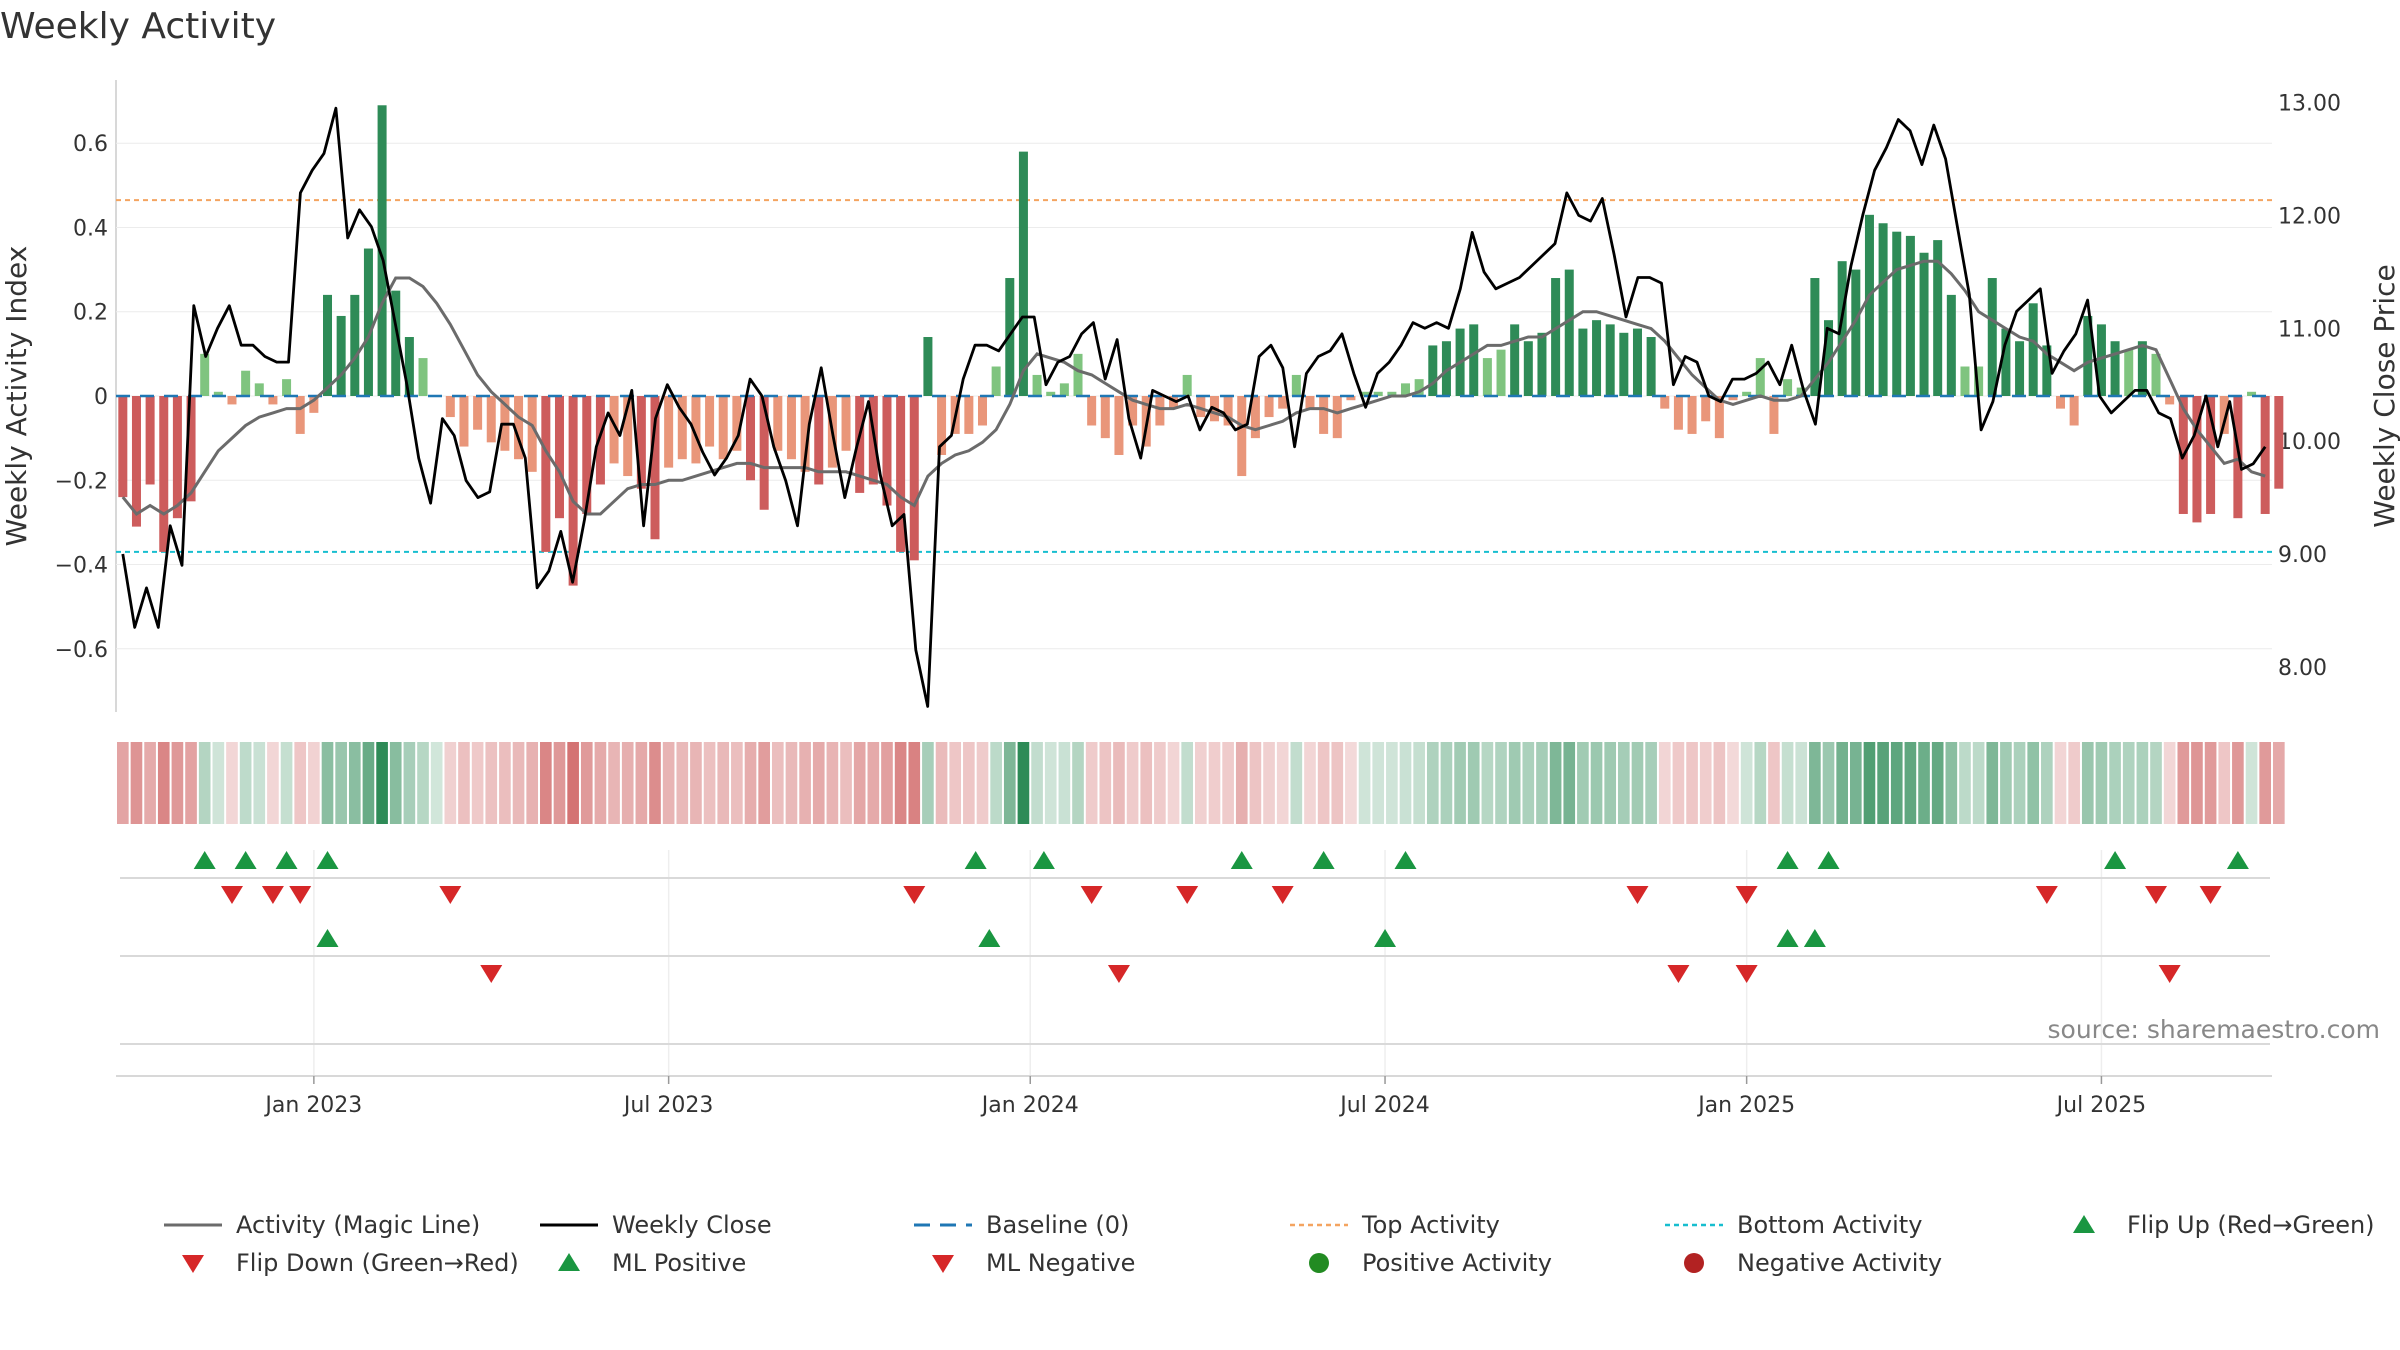 Image resolution: width=2400 pixels, height=1350 pixels. I want to click on legend-label: Flip Down (Green→Red), so click(377, 1263).